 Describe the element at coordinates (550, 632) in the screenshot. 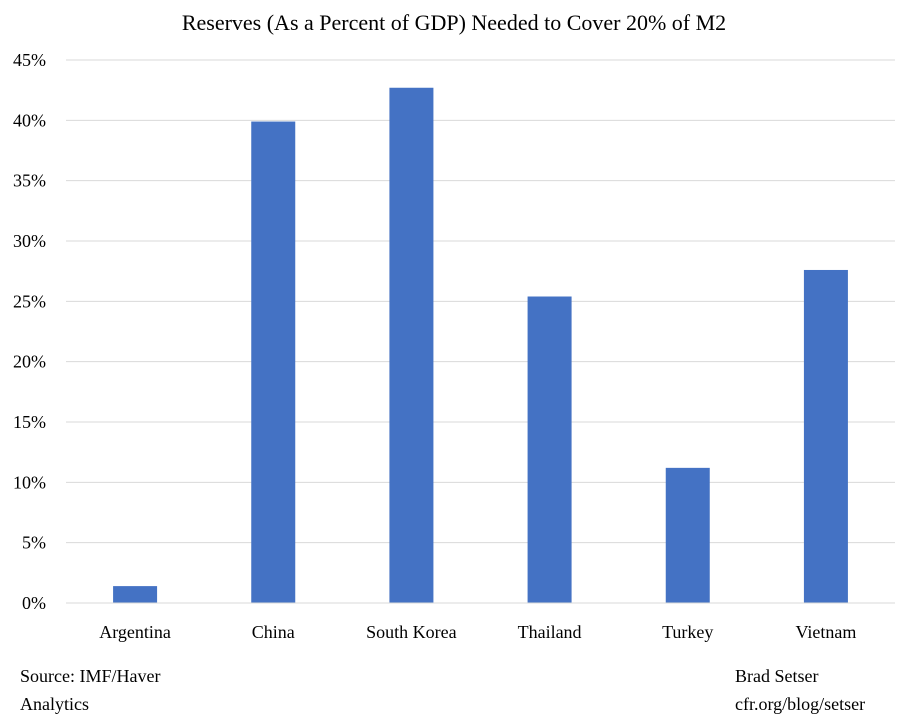

I see `x-category-label: Thailand` at that location.